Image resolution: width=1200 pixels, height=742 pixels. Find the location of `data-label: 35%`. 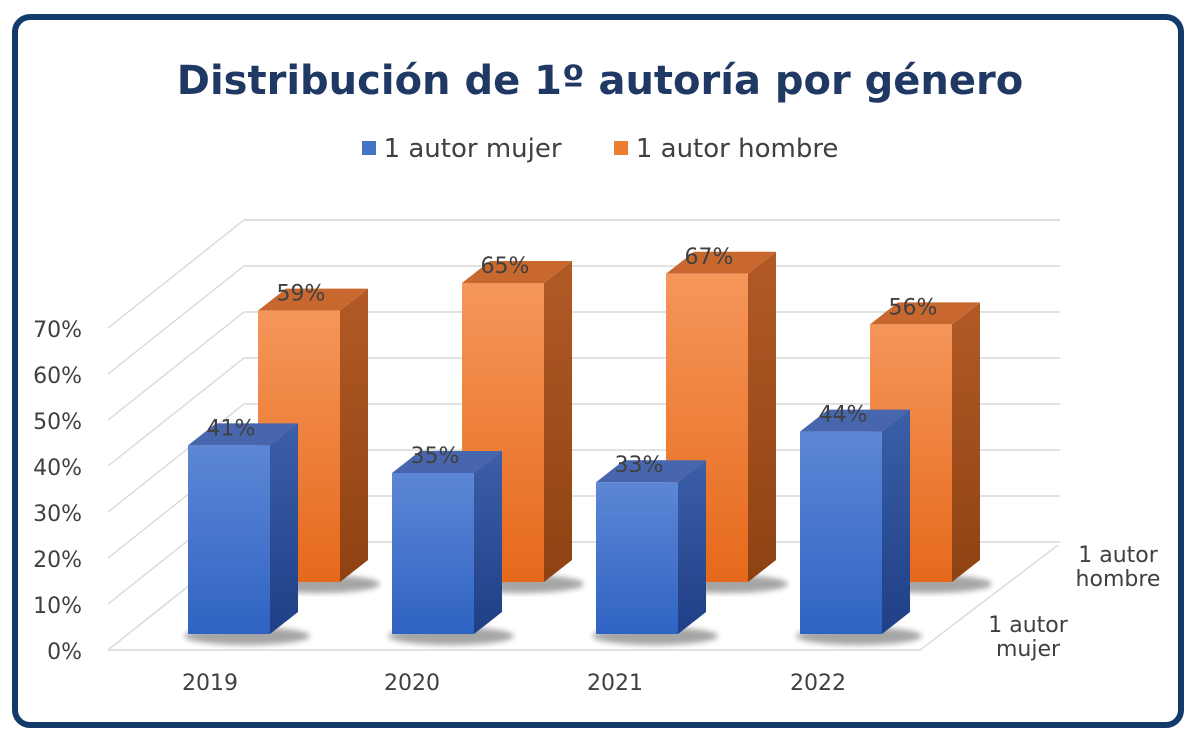

data-label: 35% is located at coordinates (435, 456).